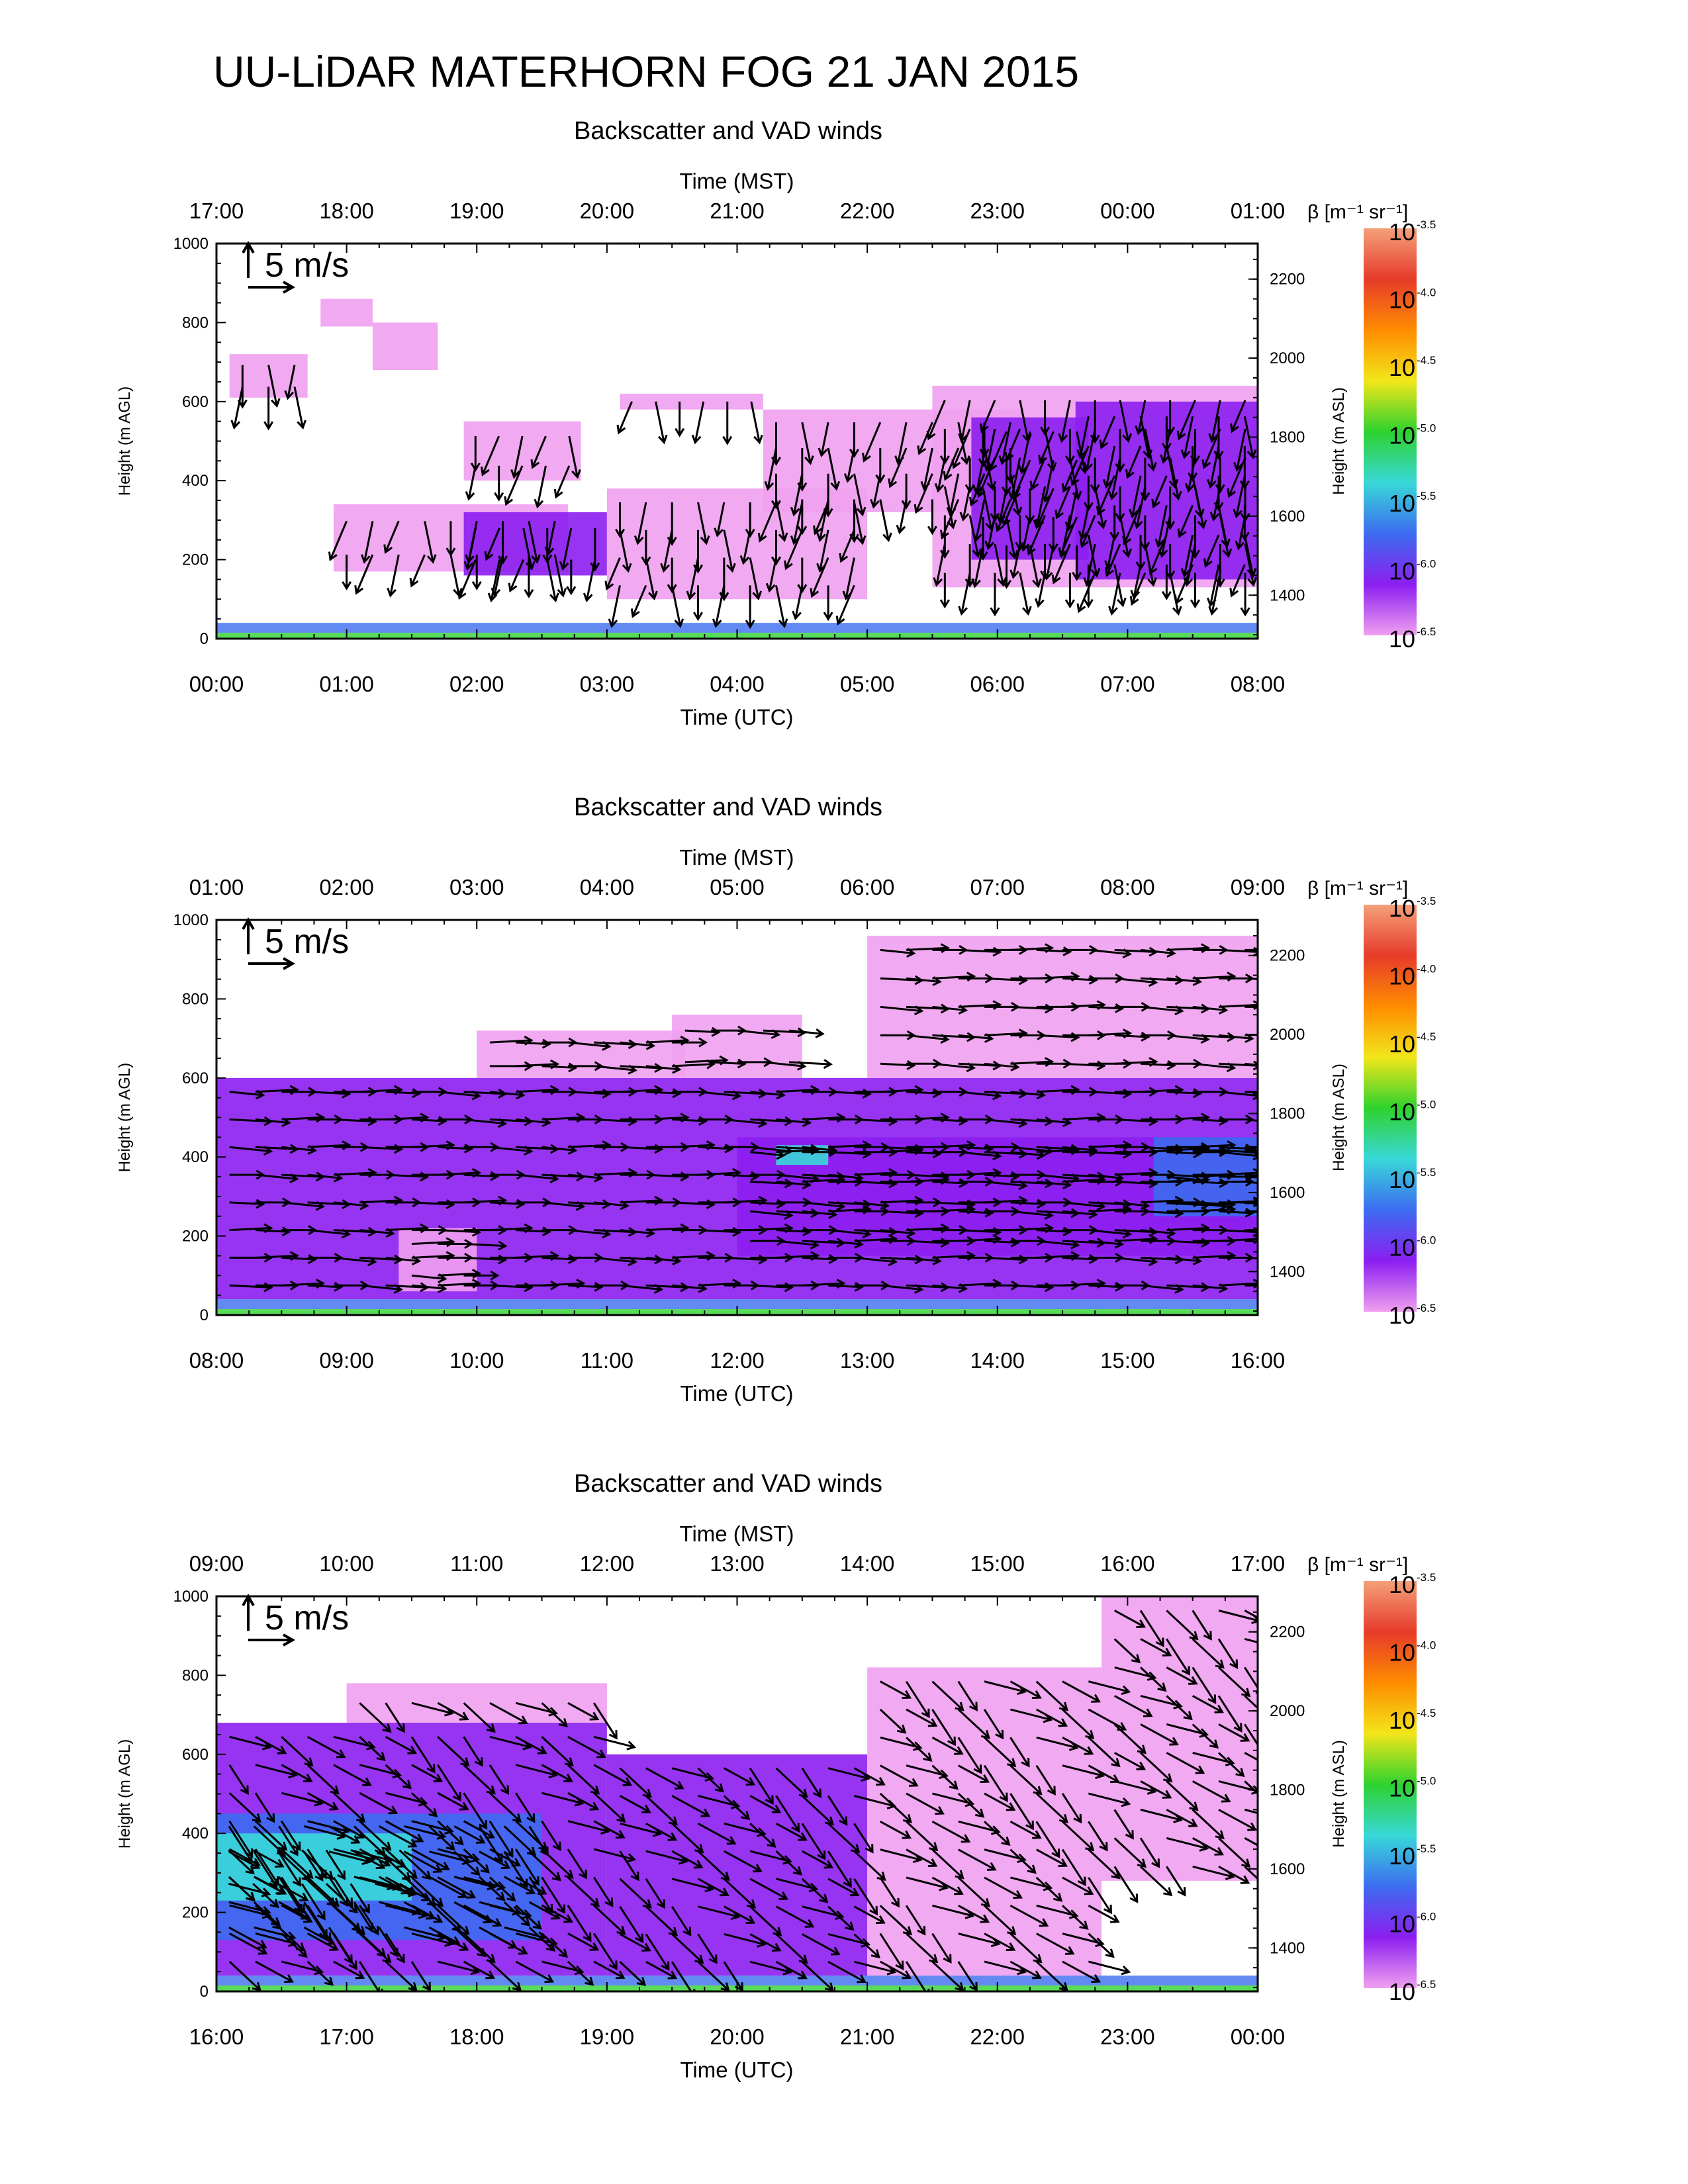 This screenshot has width=1688, height=2184. What do you see at coordinates (1339, 1794) in the screenshot?
I see `y2-axis-title: Height (m ASL)` at bounding box center [1339, 1794].